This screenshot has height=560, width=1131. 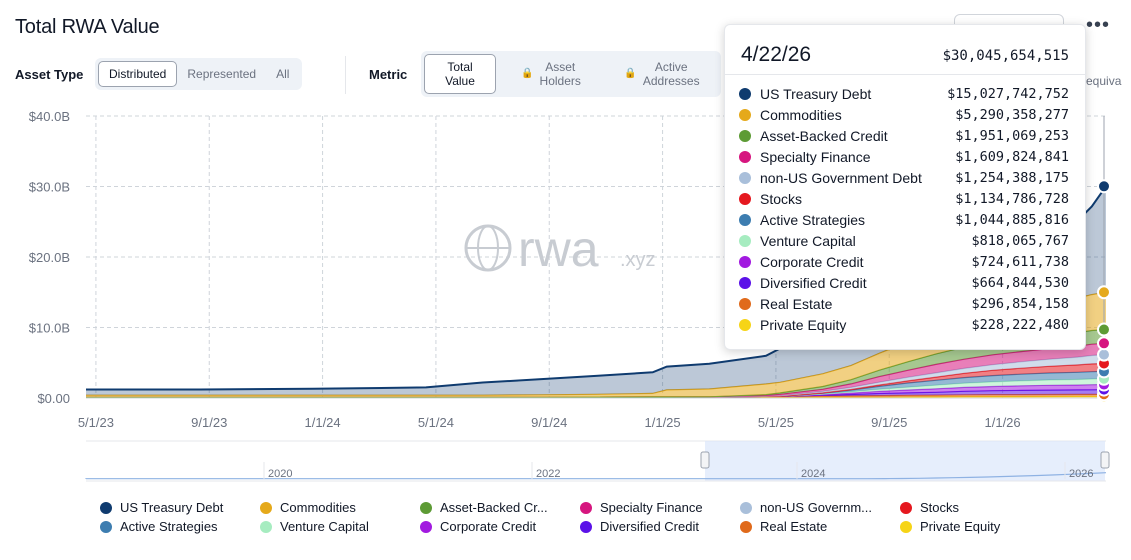 What do you see at coordinates (904, 303) in the screenshot?
I see `tooltip-row: Real Estate $296,854,158` at bounding box center [904, 303].